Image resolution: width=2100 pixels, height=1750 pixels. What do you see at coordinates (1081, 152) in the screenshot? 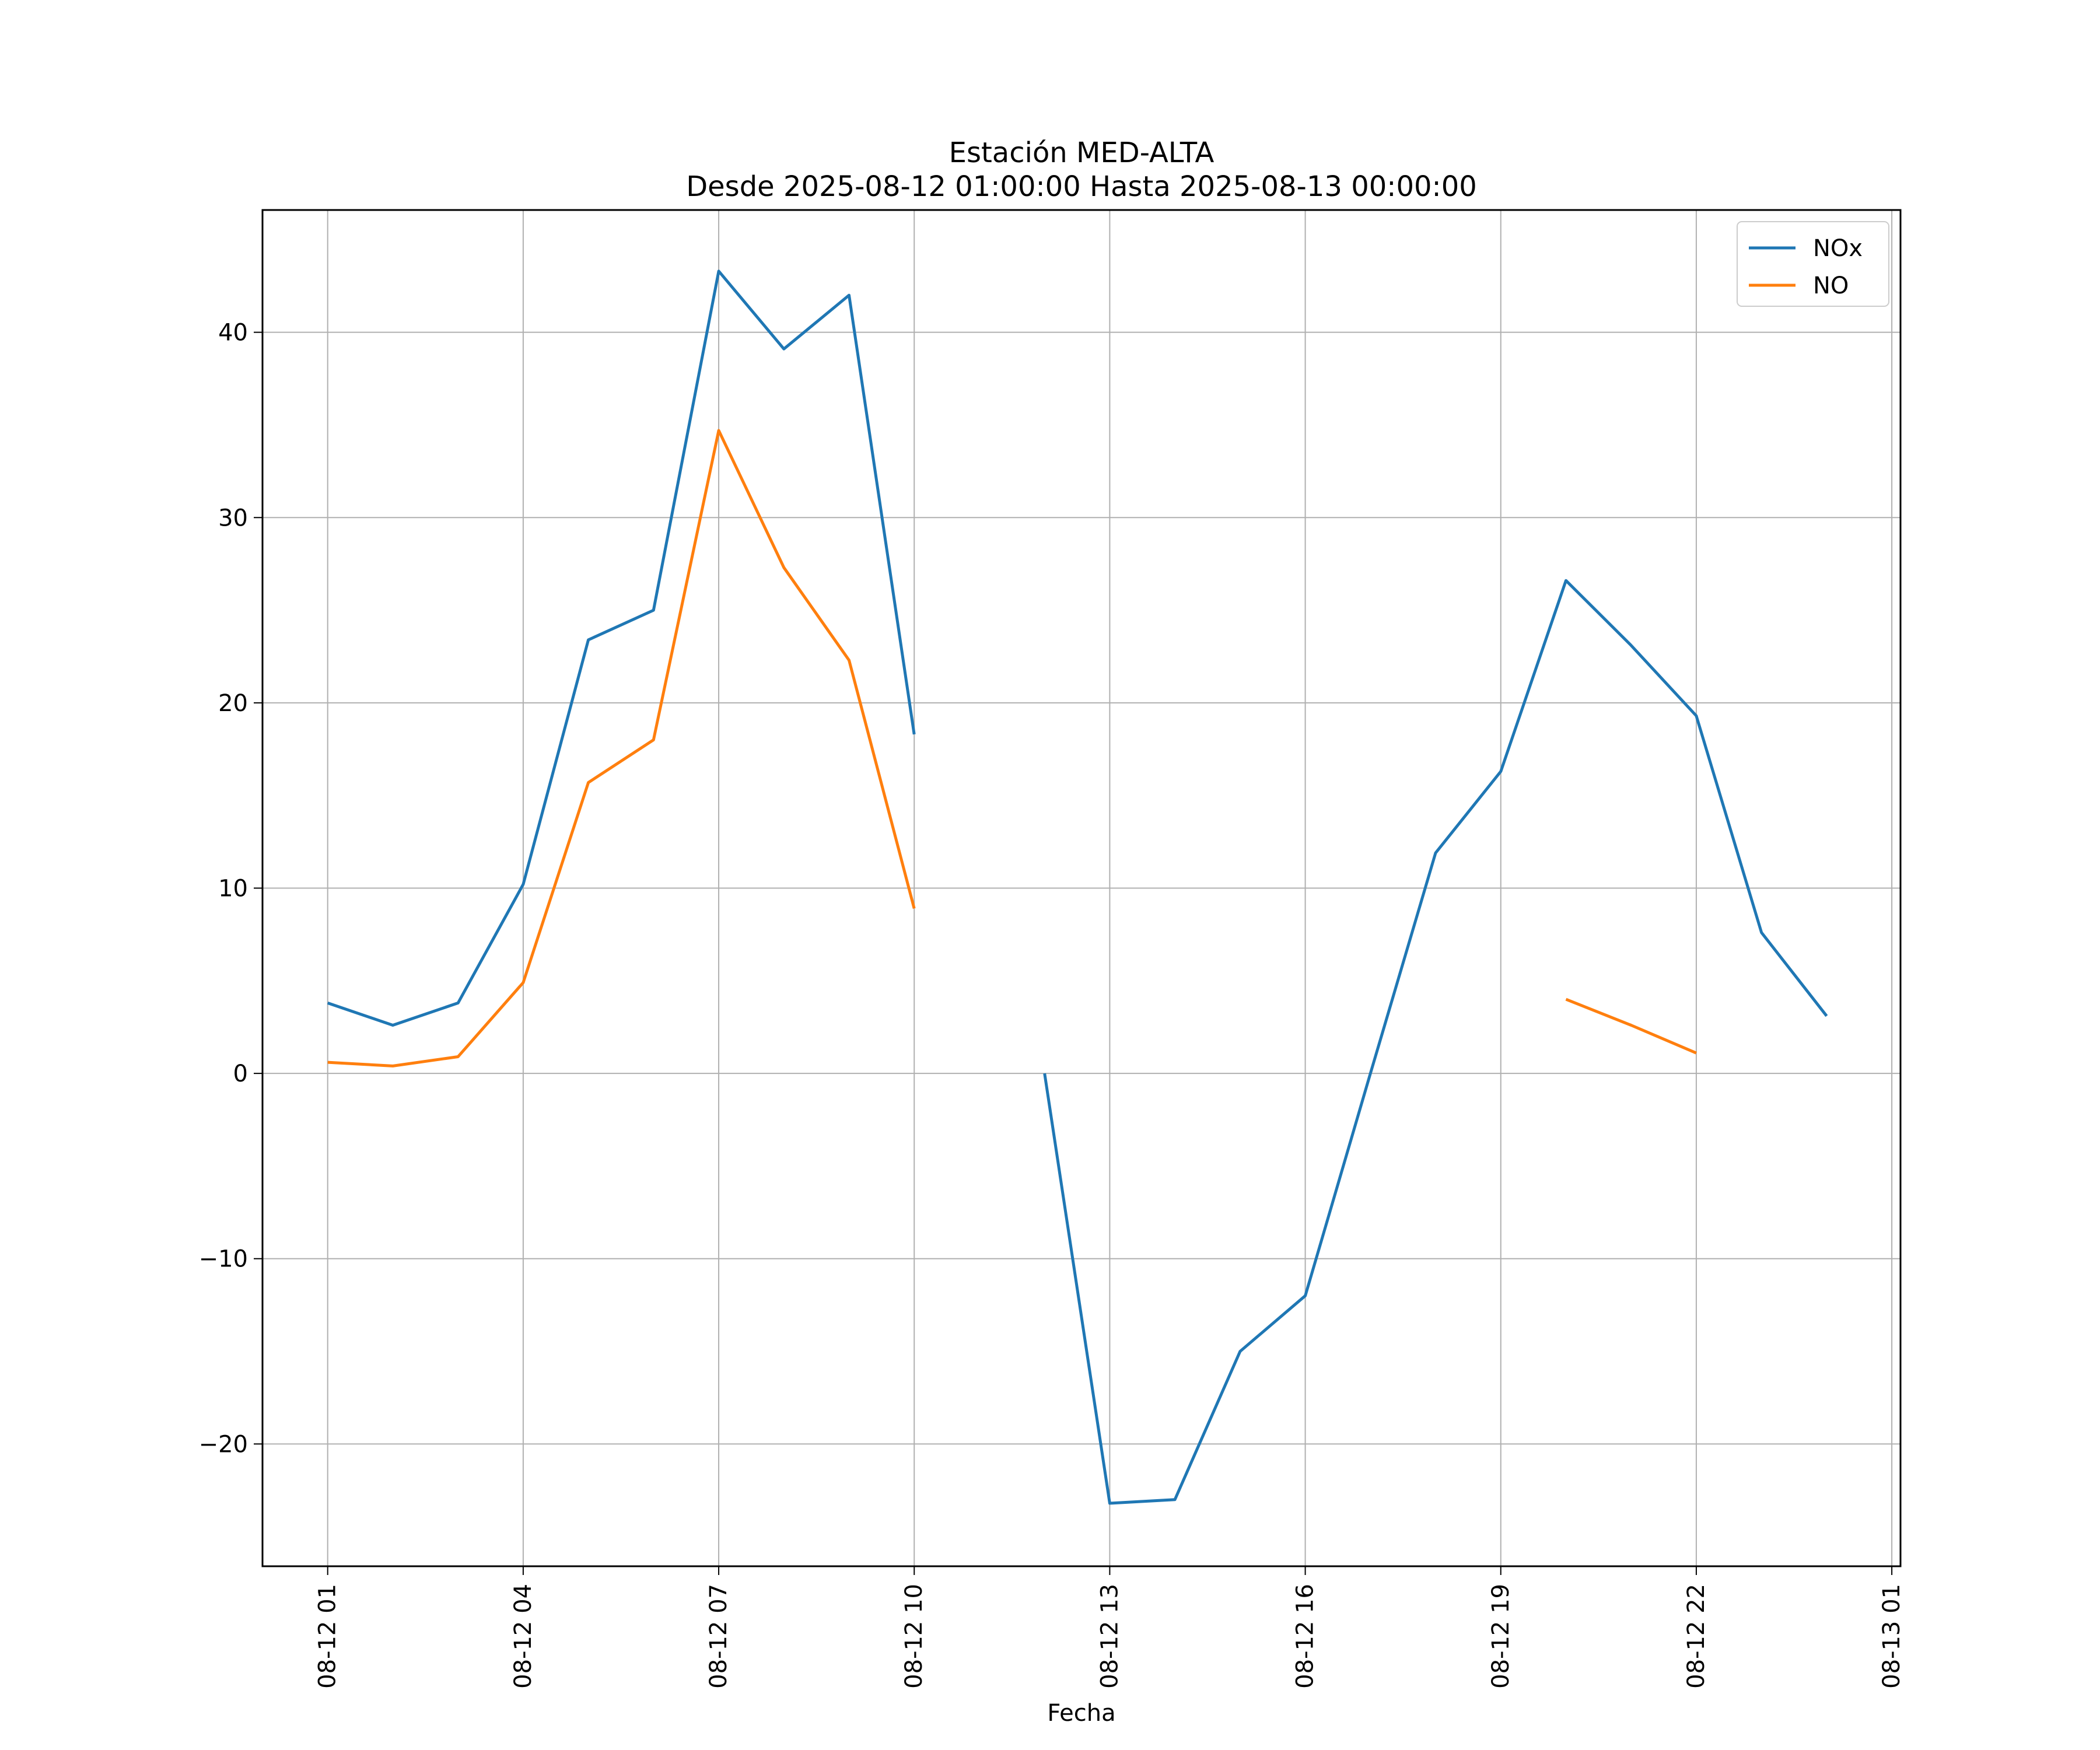
I see `chart-title: Estación MED-ALTA` at bounding box center [1081, 152].